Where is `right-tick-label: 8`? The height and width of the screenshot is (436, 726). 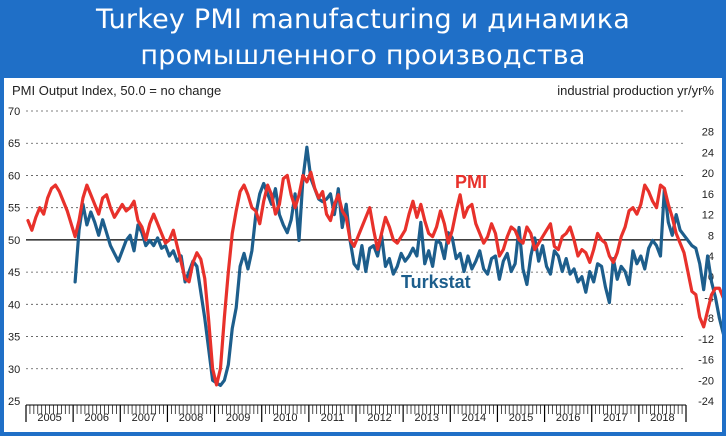
right-tick-label: 8 is located at coordinates (711, 236).